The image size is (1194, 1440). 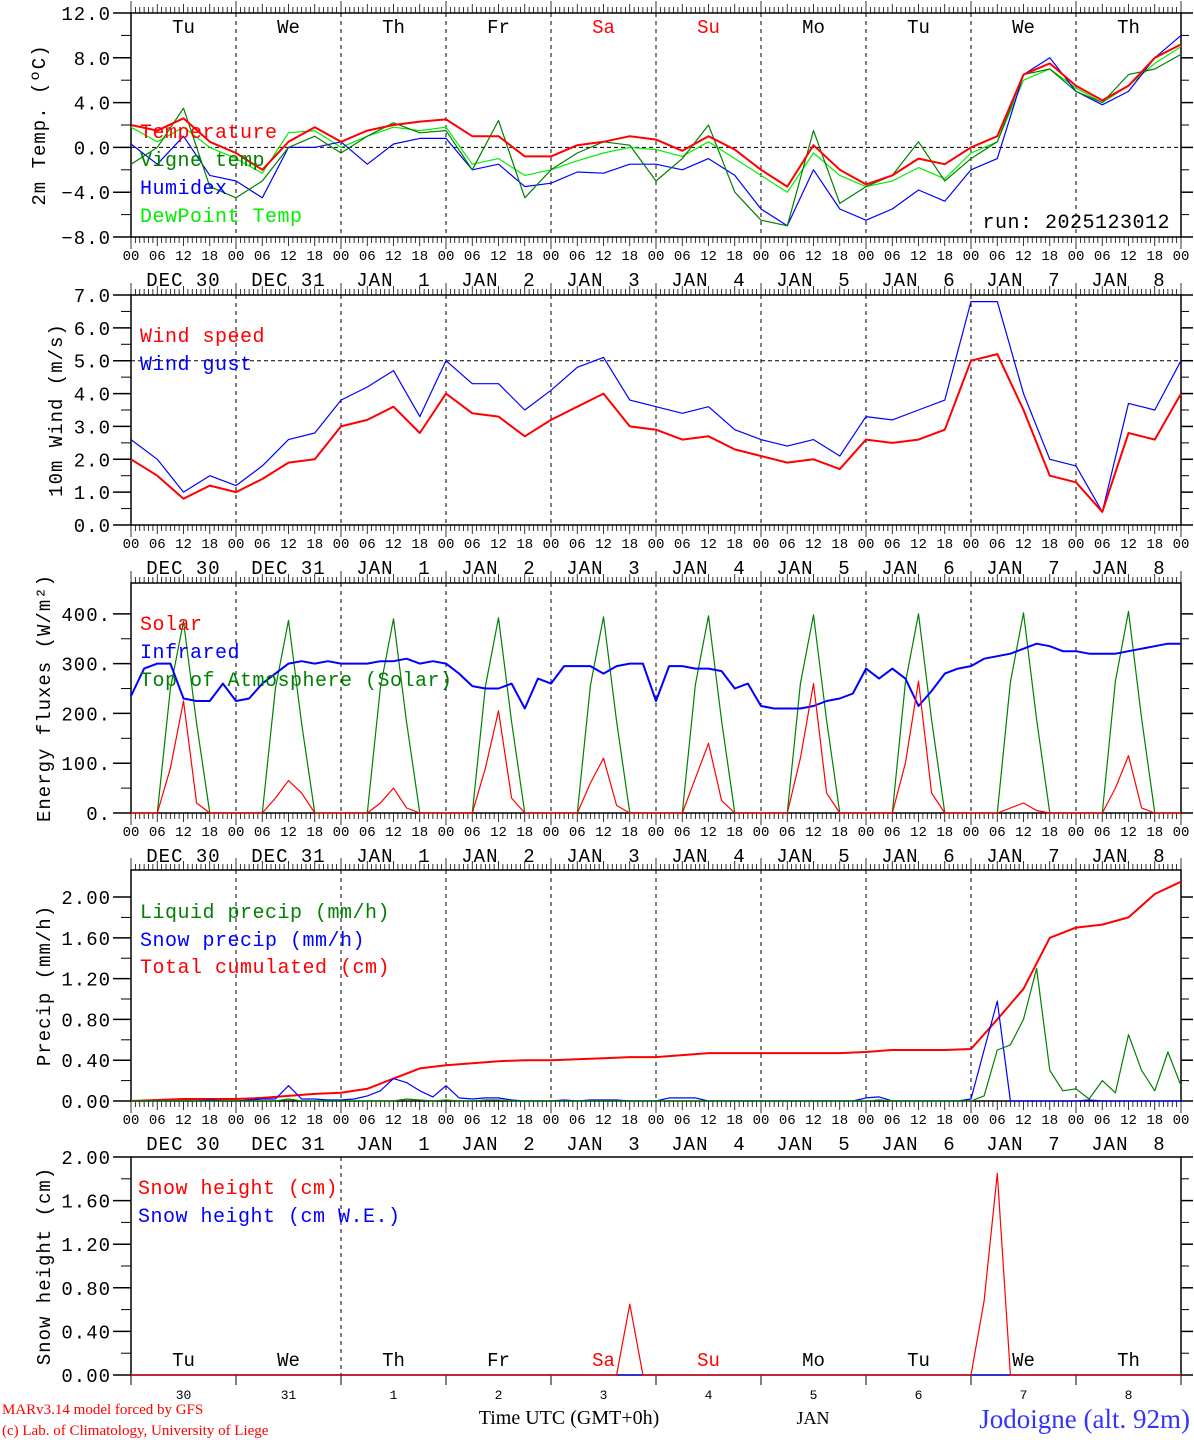 What do you see at coordinates (708, 281) in the screenshot?
I see `date-label: JAN 4` at bounding box center [708, 281].